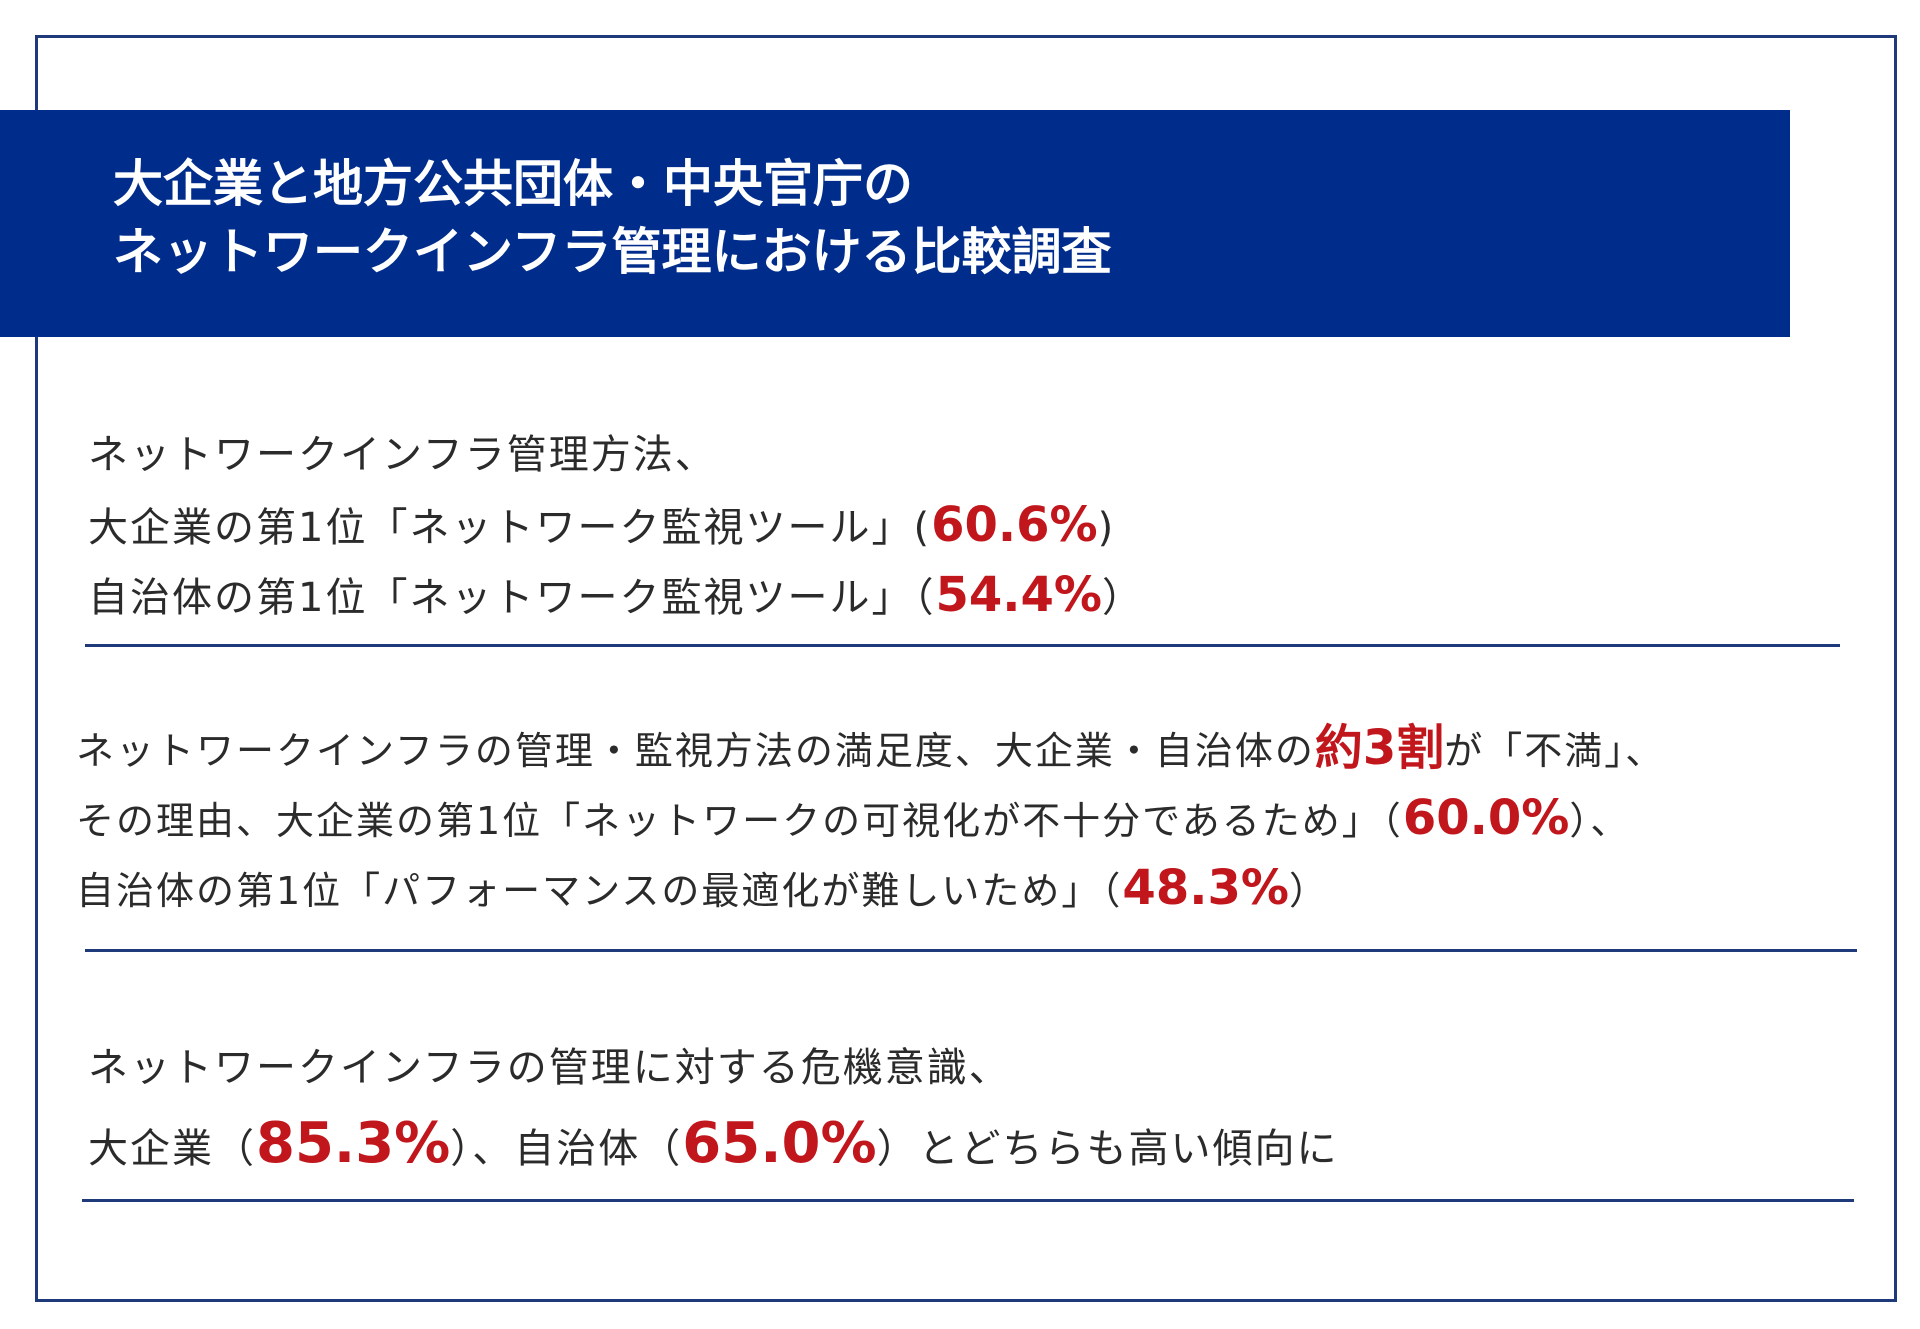 This screenshot has height=1329, width=1920. I want to click on municipality-reason-percent: 48.3%, so click(1205, 888).